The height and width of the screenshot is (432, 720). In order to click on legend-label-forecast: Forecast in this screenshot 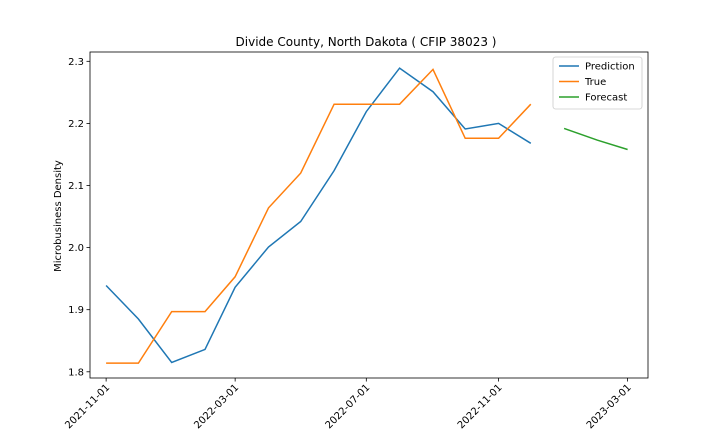, I will do `click(606, 98)`.